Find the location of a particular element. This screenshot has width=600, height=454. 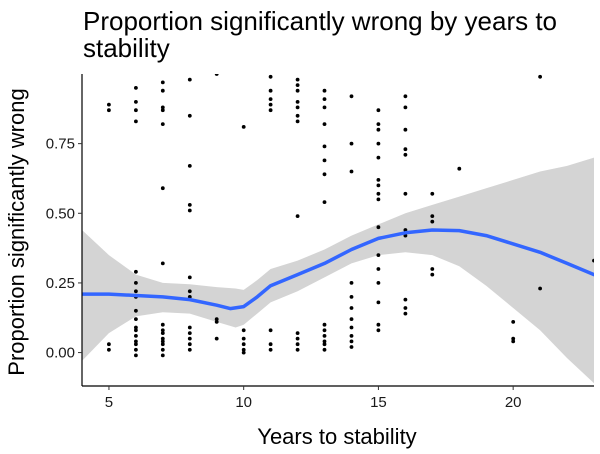

y-axis-title: Proportion significantly wrong is located at coordinates (16, 231).